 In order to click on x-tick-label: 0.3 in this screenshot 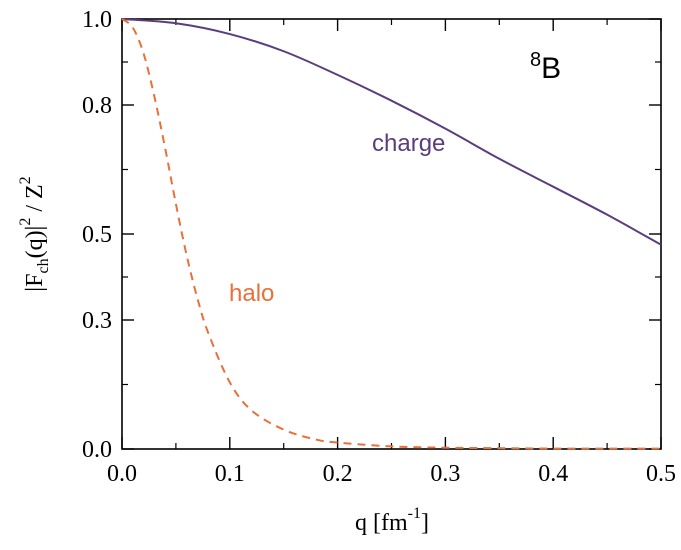, I will do `click(445, 474)`.